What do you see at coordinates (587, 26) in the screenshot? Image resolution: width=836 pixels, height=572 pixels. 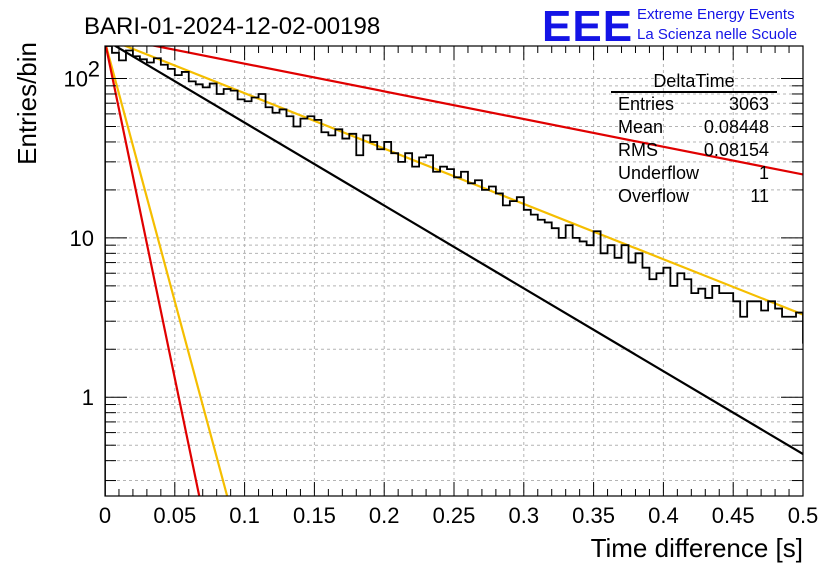 I see `eee-logo-text: EEE` at bounding box center [587, 26].